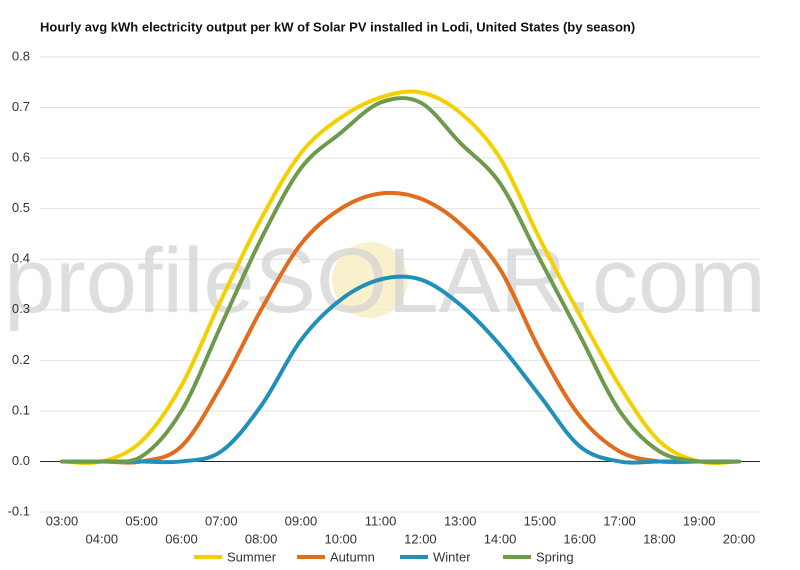 This screenshot has width=800, height=570. What do you see at coordinates (659, 538) in the screenshot?
I see `x-tick-label: 18:00` at bounding box center [659, 538].